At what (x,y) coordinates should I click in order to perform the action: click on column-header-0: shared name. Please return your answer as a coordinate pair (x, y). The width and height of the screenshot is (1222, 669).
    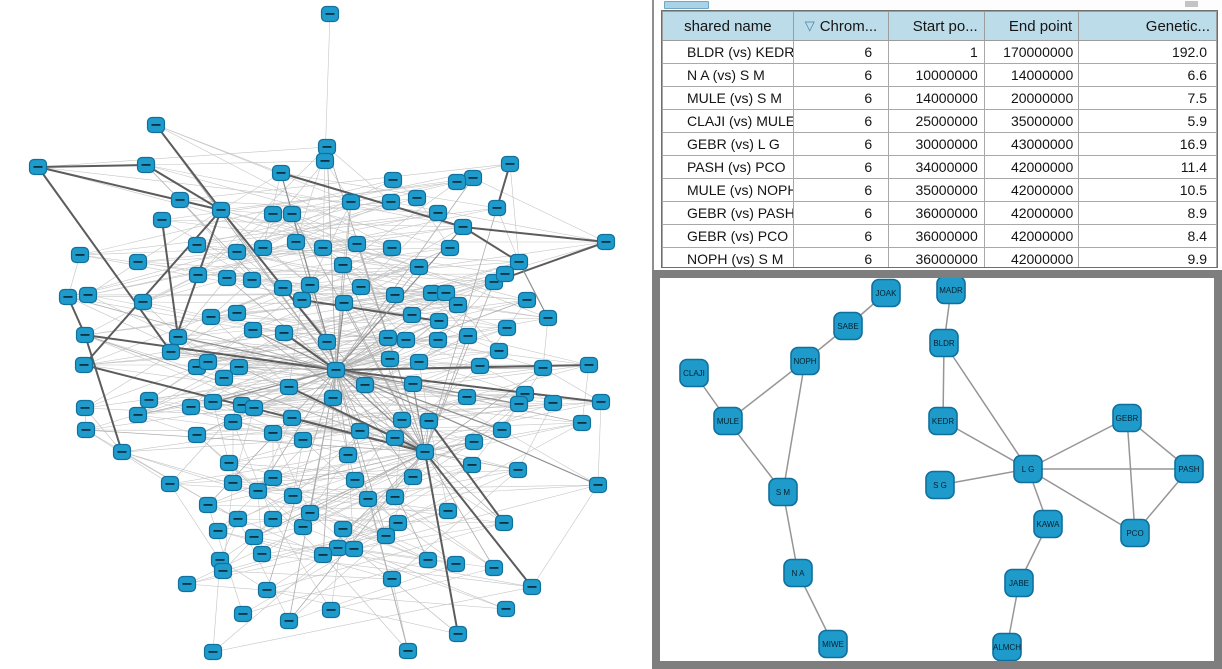
    Looking at the image, I should click on (728, 26).